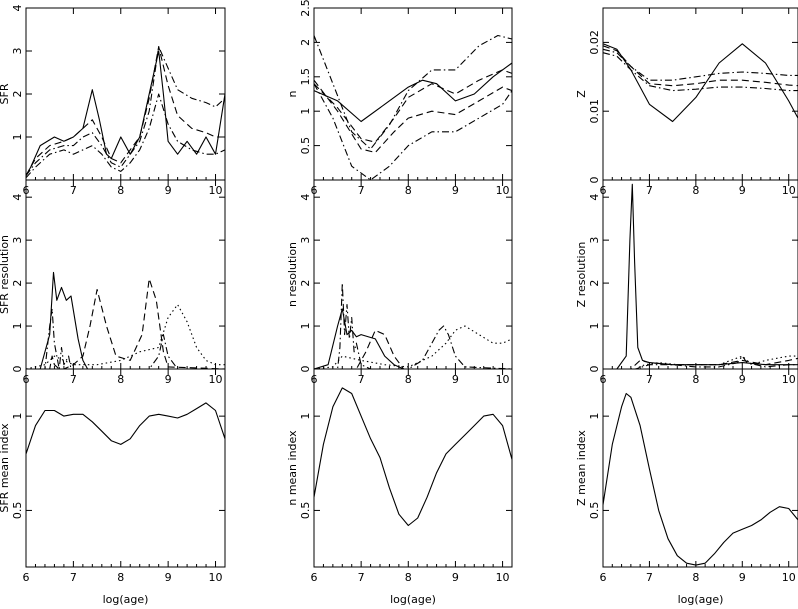 The height and width of the screenshot is (609, 798). Describe the element at coordinates (292, 468) in the screenshot. I see `y-axis-title: n mean index` at that location.